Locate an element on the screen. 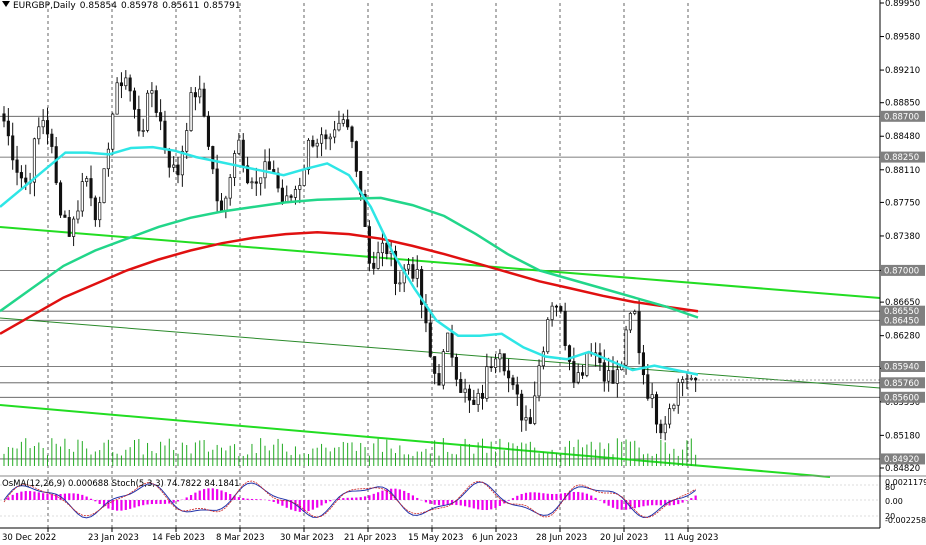 Image resolution: width=926 pixels, height=545 pixels. time-tick-label: 15 May 2023 is located at coordinates (435, 538).